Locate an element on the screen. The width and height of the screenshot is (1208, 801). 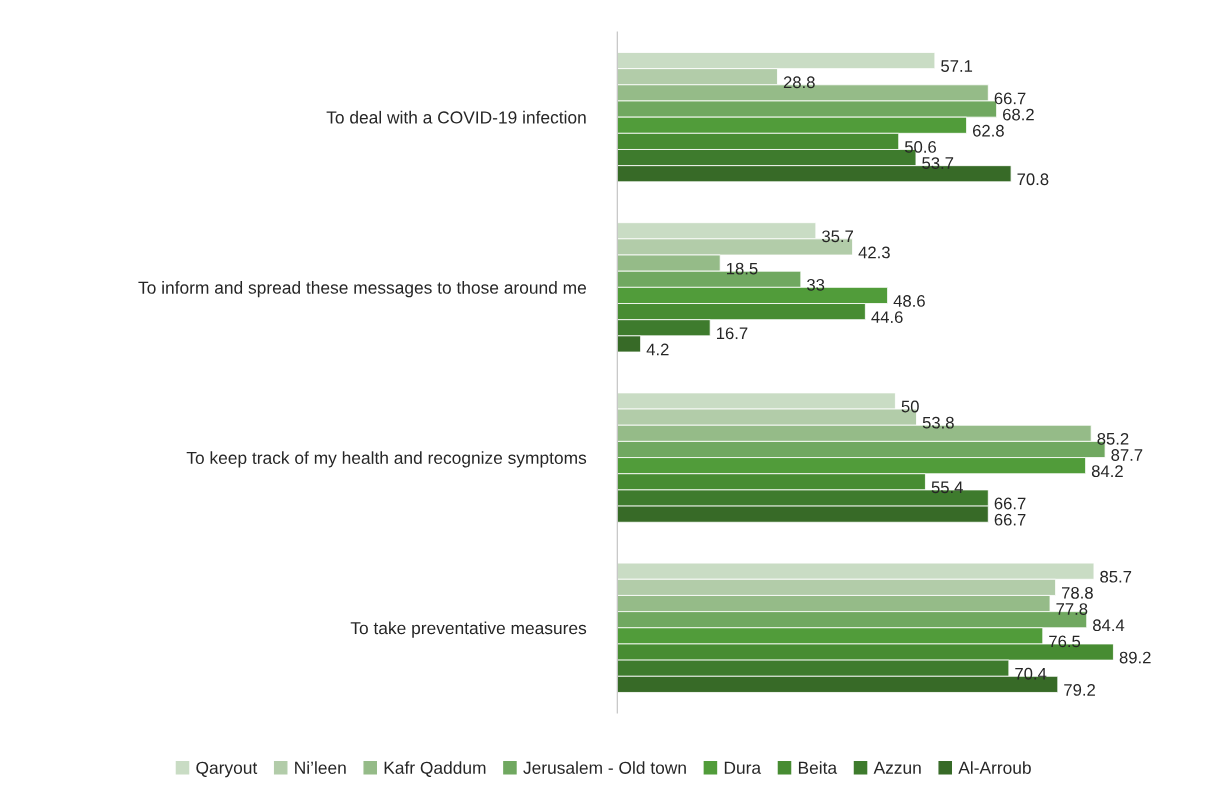
y-tick-label: To take preventative measures is located at coordinates (468, 629).